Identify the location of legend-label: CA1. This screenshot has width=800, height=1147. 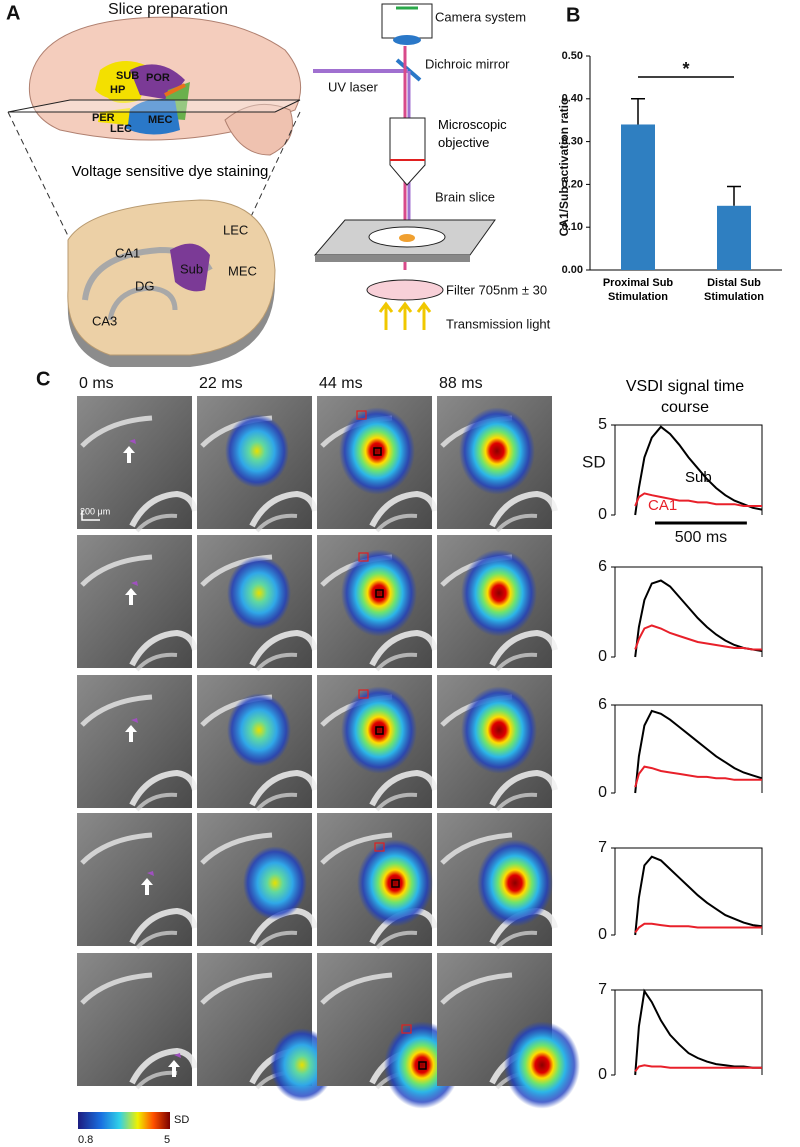
(662, 505).